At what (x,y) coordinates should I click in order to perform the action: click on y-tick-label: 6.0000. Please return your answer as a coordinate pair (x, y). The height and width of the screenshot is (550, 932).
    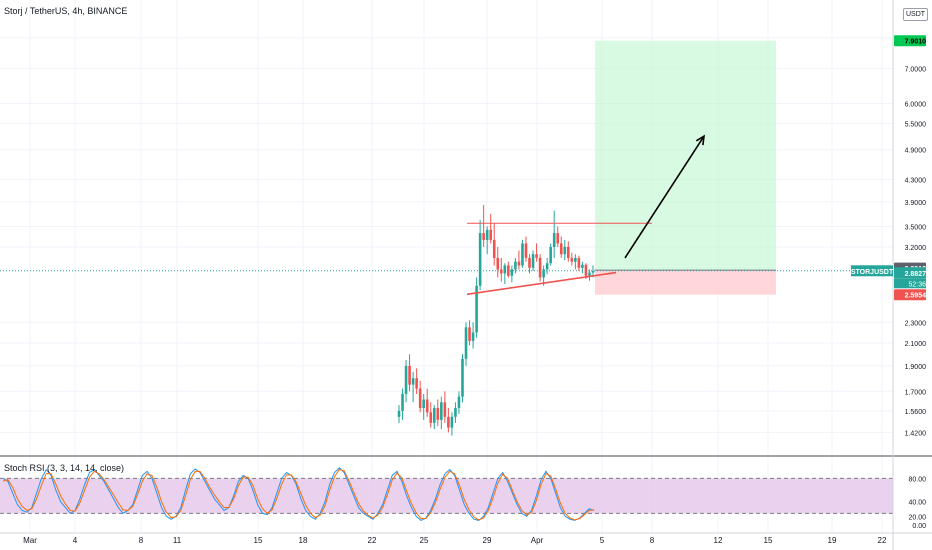
    Looking at the image, I should click on (916, 105).